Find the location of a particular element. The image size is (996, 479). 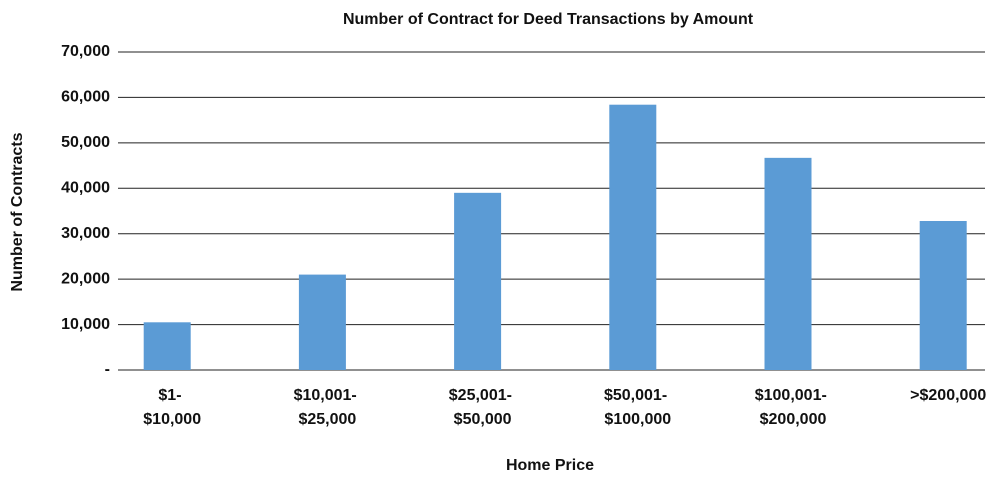

y-axis-title: Number of Contracts is located at coordinates (17, 211).